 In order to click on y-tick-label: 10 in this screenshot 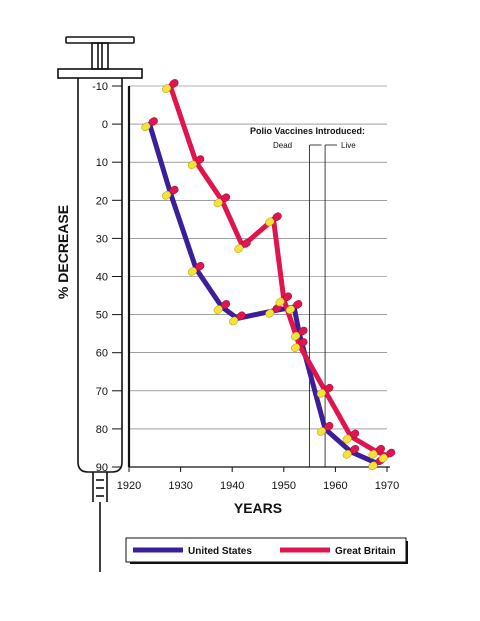, I will do `click(102, 163)`.